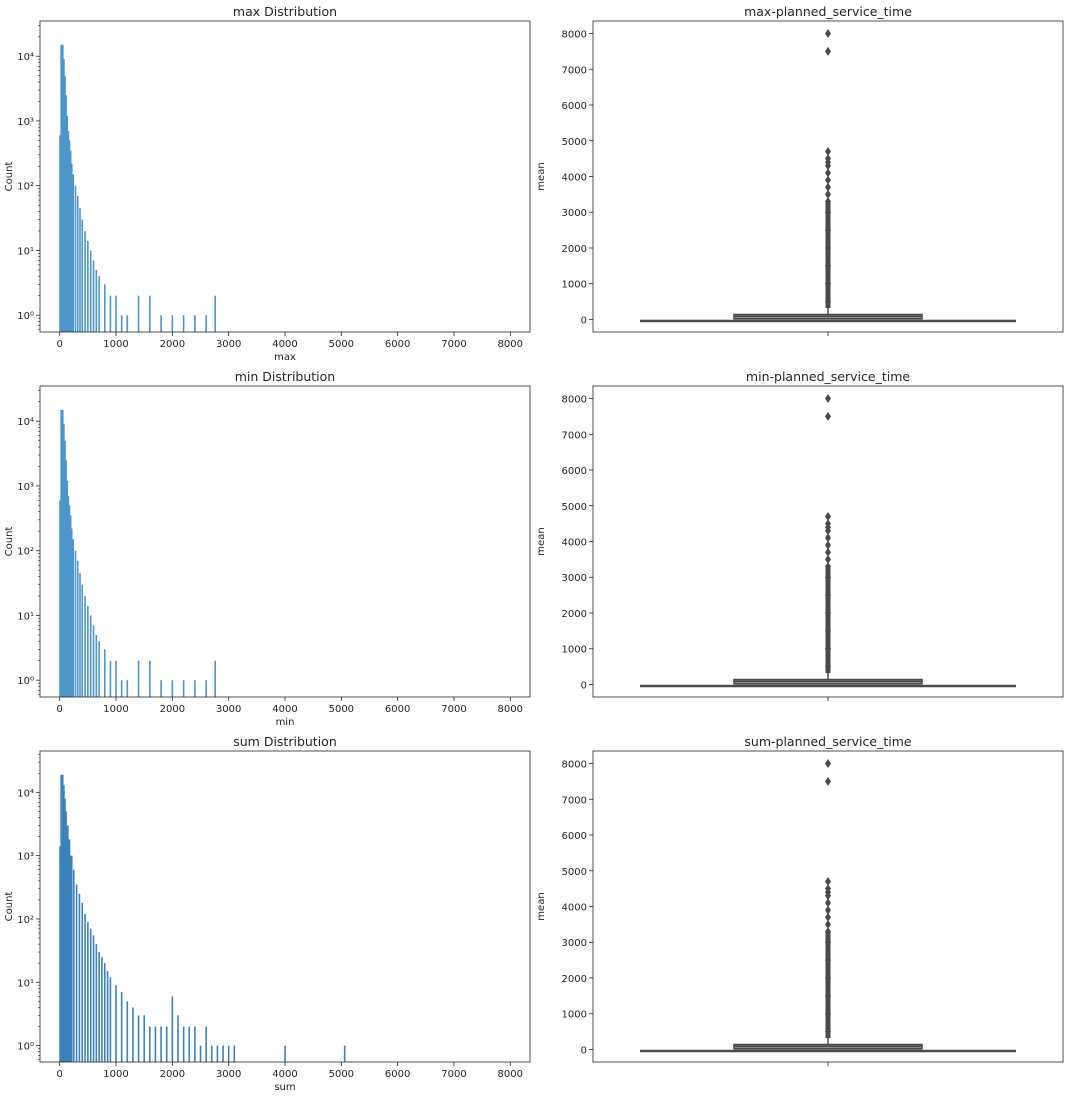 This screenshot has width=1072, height=1098. Describe the element at coordinates (284, 344) in the screenshot. I see `x-tick-label: 4000` at that location.